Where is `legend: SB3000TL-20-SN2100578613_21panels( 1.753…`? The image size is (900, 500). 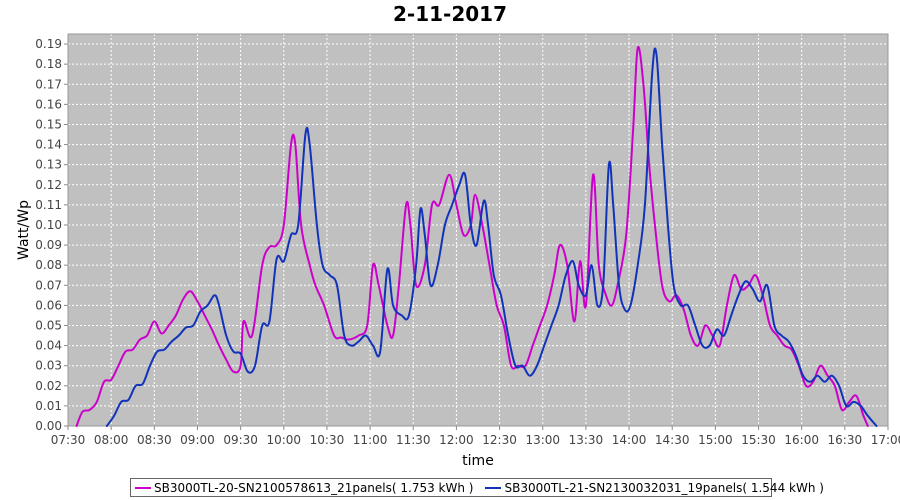
legend: SB3000TL-20-SN2100578613_21panels( 1.753… is located at coordinates (477, 487).